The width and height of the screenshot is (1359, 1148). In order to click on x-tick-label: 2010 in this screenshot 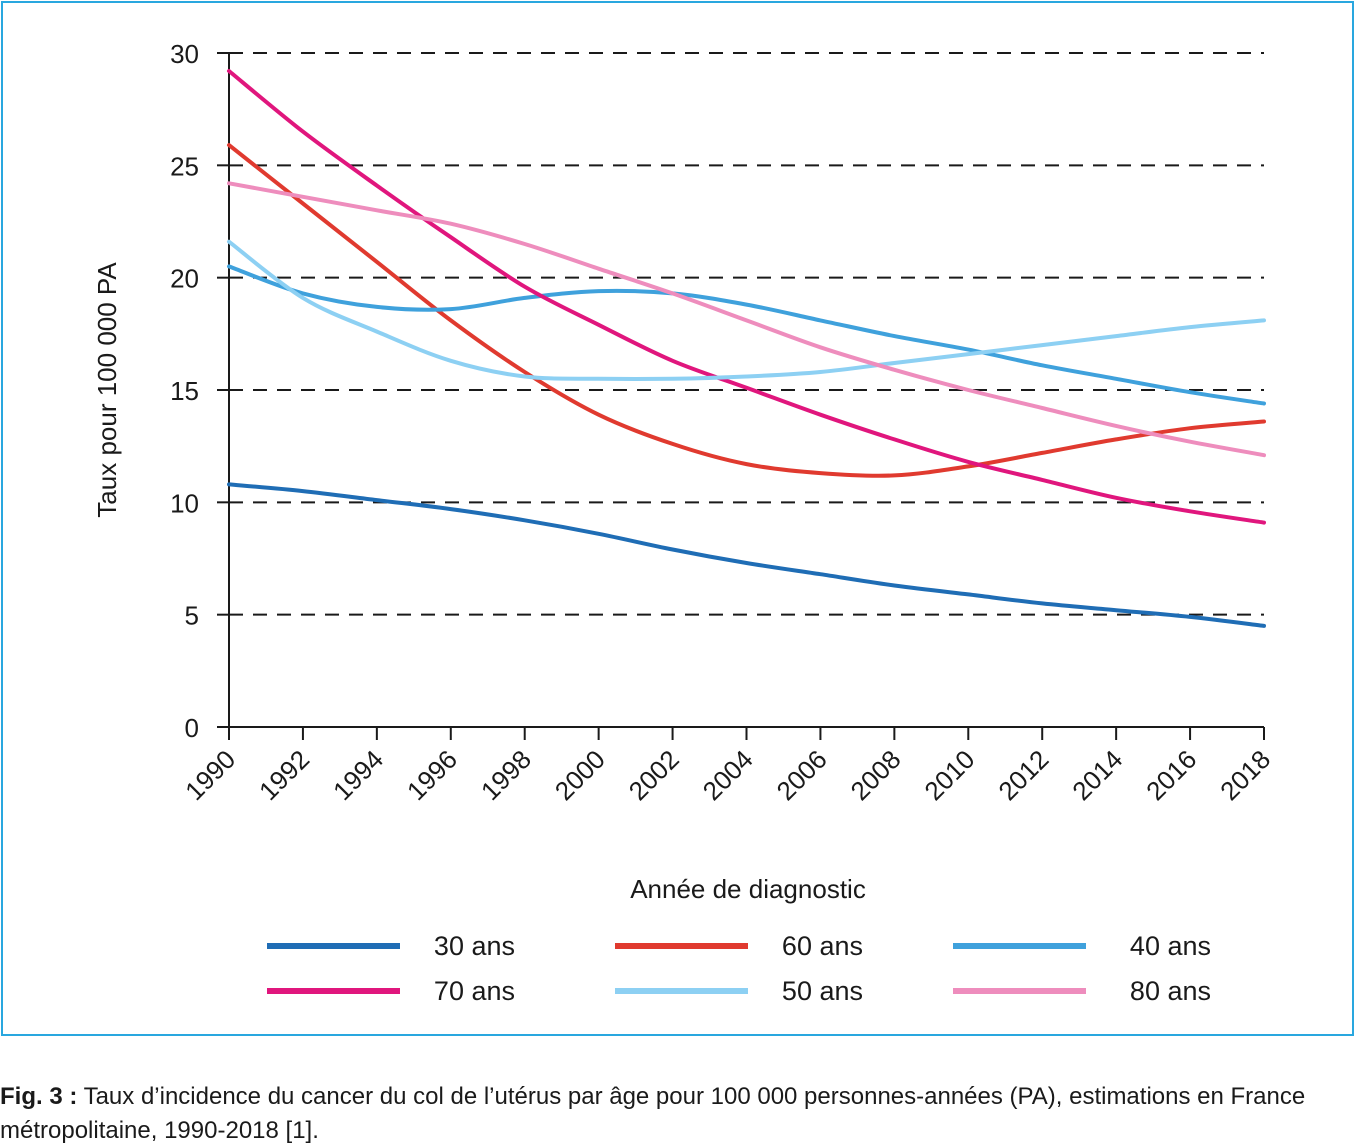, I will do `click(949, 775)`.